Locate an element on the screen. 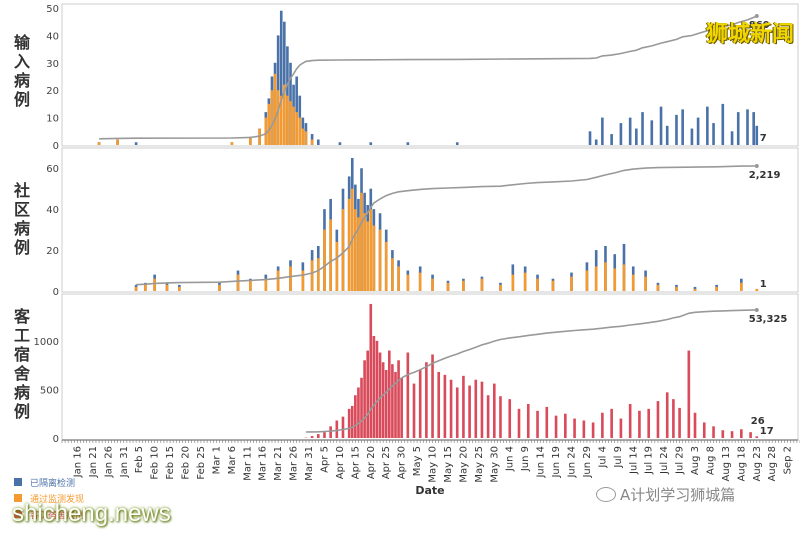  x-tick-label: Jan 16 is located at coordinates (77, 462).